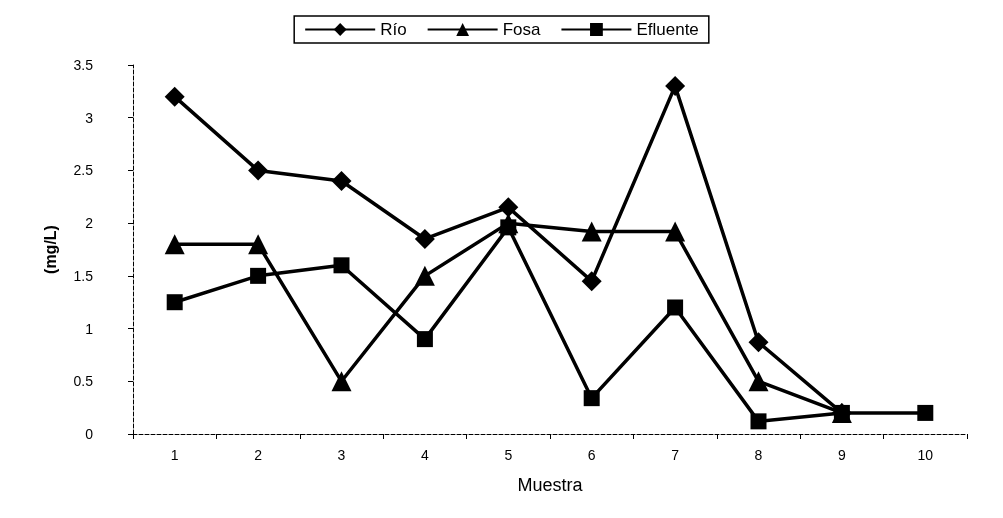 This screenshot has height=518, width=1003. I want to click on x-tick-label: 9, so click(842, 455).